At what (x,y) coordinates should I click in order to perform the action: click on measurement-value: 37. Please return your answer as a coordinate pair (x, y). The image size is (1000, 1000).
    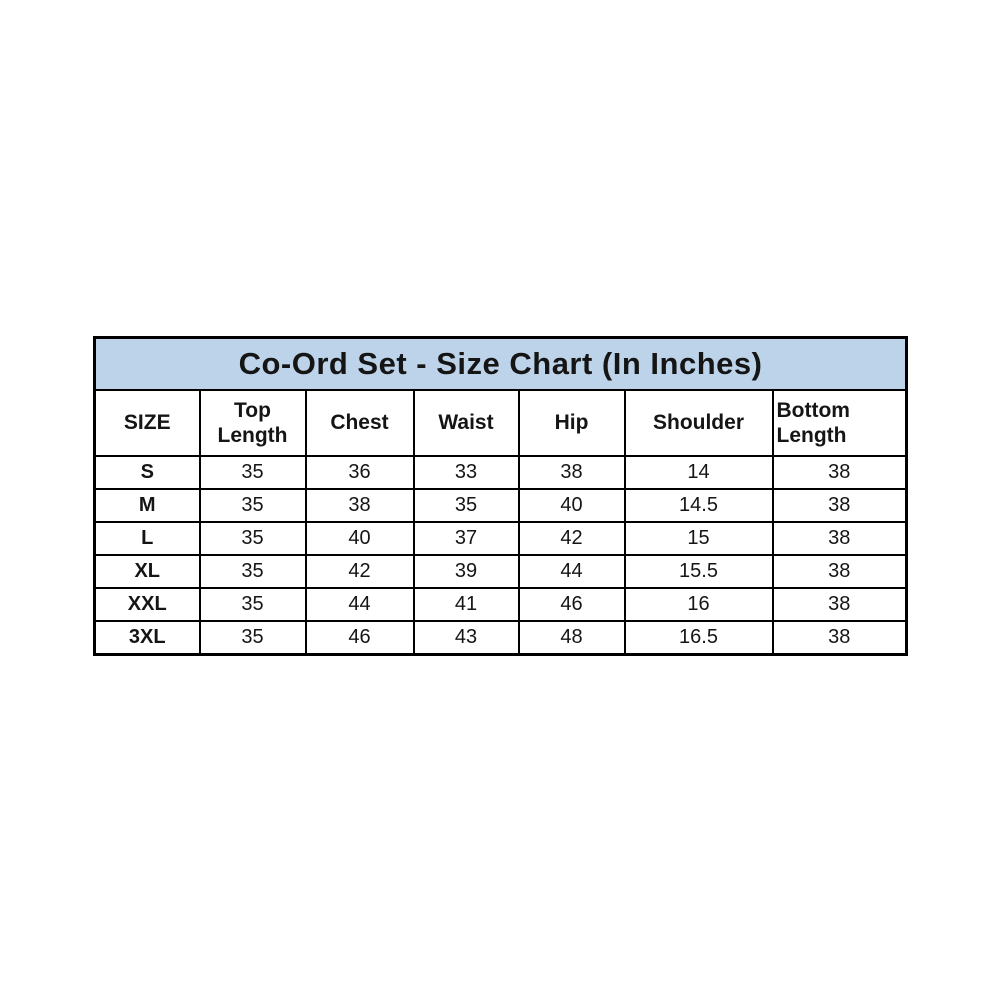
    Looking at the image, I should click on (466, 538).